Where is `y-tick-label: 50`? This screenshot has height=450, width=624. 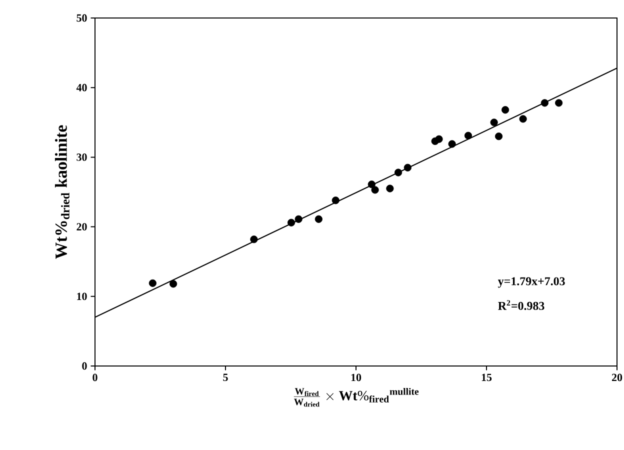 y-tick-label: 50 is located at coordinates (81, 18).